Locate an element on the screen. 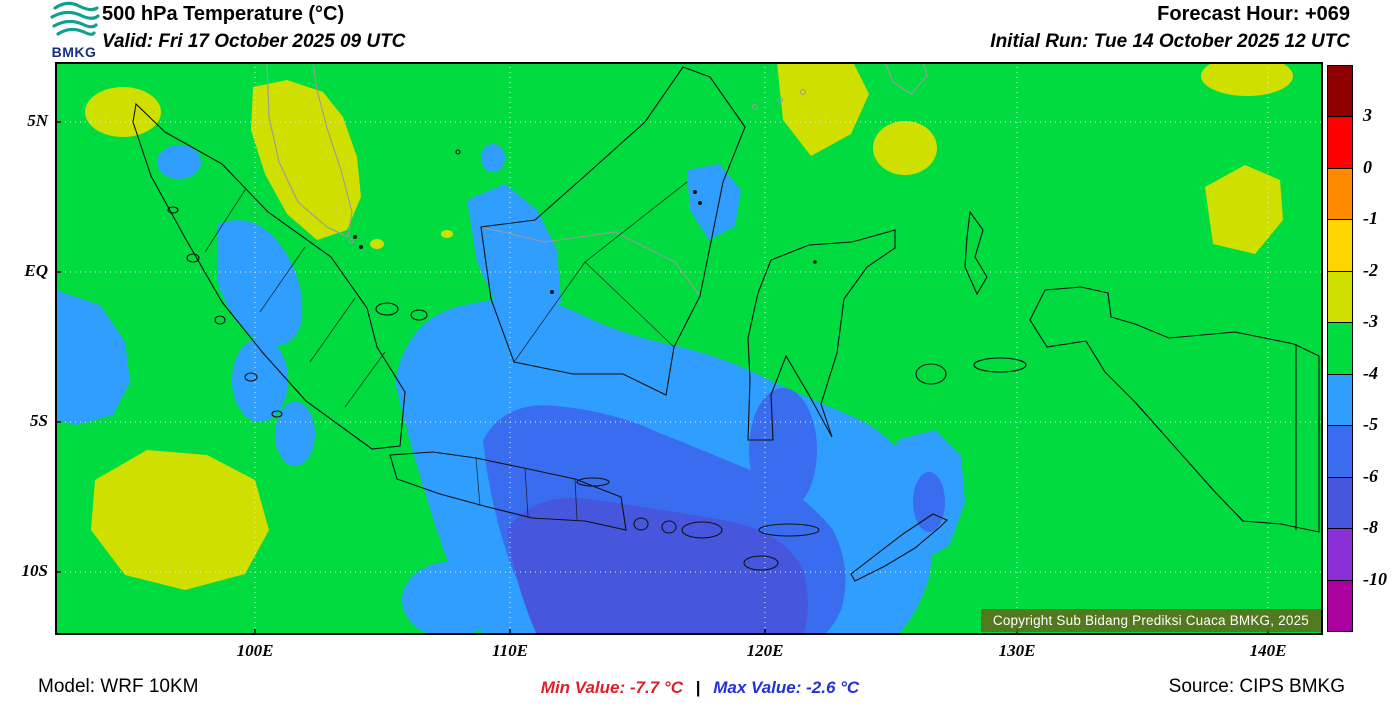  initial-run-label: Initial Run: Tue 14 October 2025 12 UTC is located at coordinates (1170, 41).